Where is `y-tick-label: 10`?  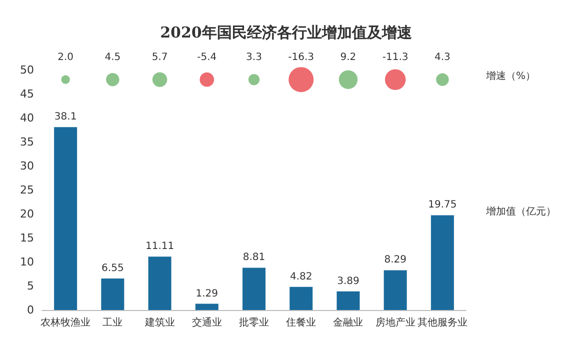 y-tick-label: 10 is located at coordinates (27, 262).